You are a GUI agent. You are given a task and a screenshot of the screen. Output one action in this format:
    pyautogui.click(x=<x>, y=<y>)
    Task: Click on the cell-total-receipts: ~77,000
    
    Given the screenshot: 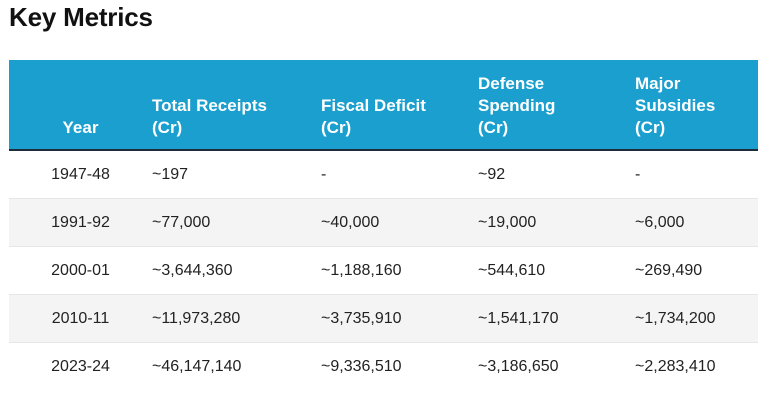 What is the action you would take?
    pyautogui.click(x=236, y=222)
    